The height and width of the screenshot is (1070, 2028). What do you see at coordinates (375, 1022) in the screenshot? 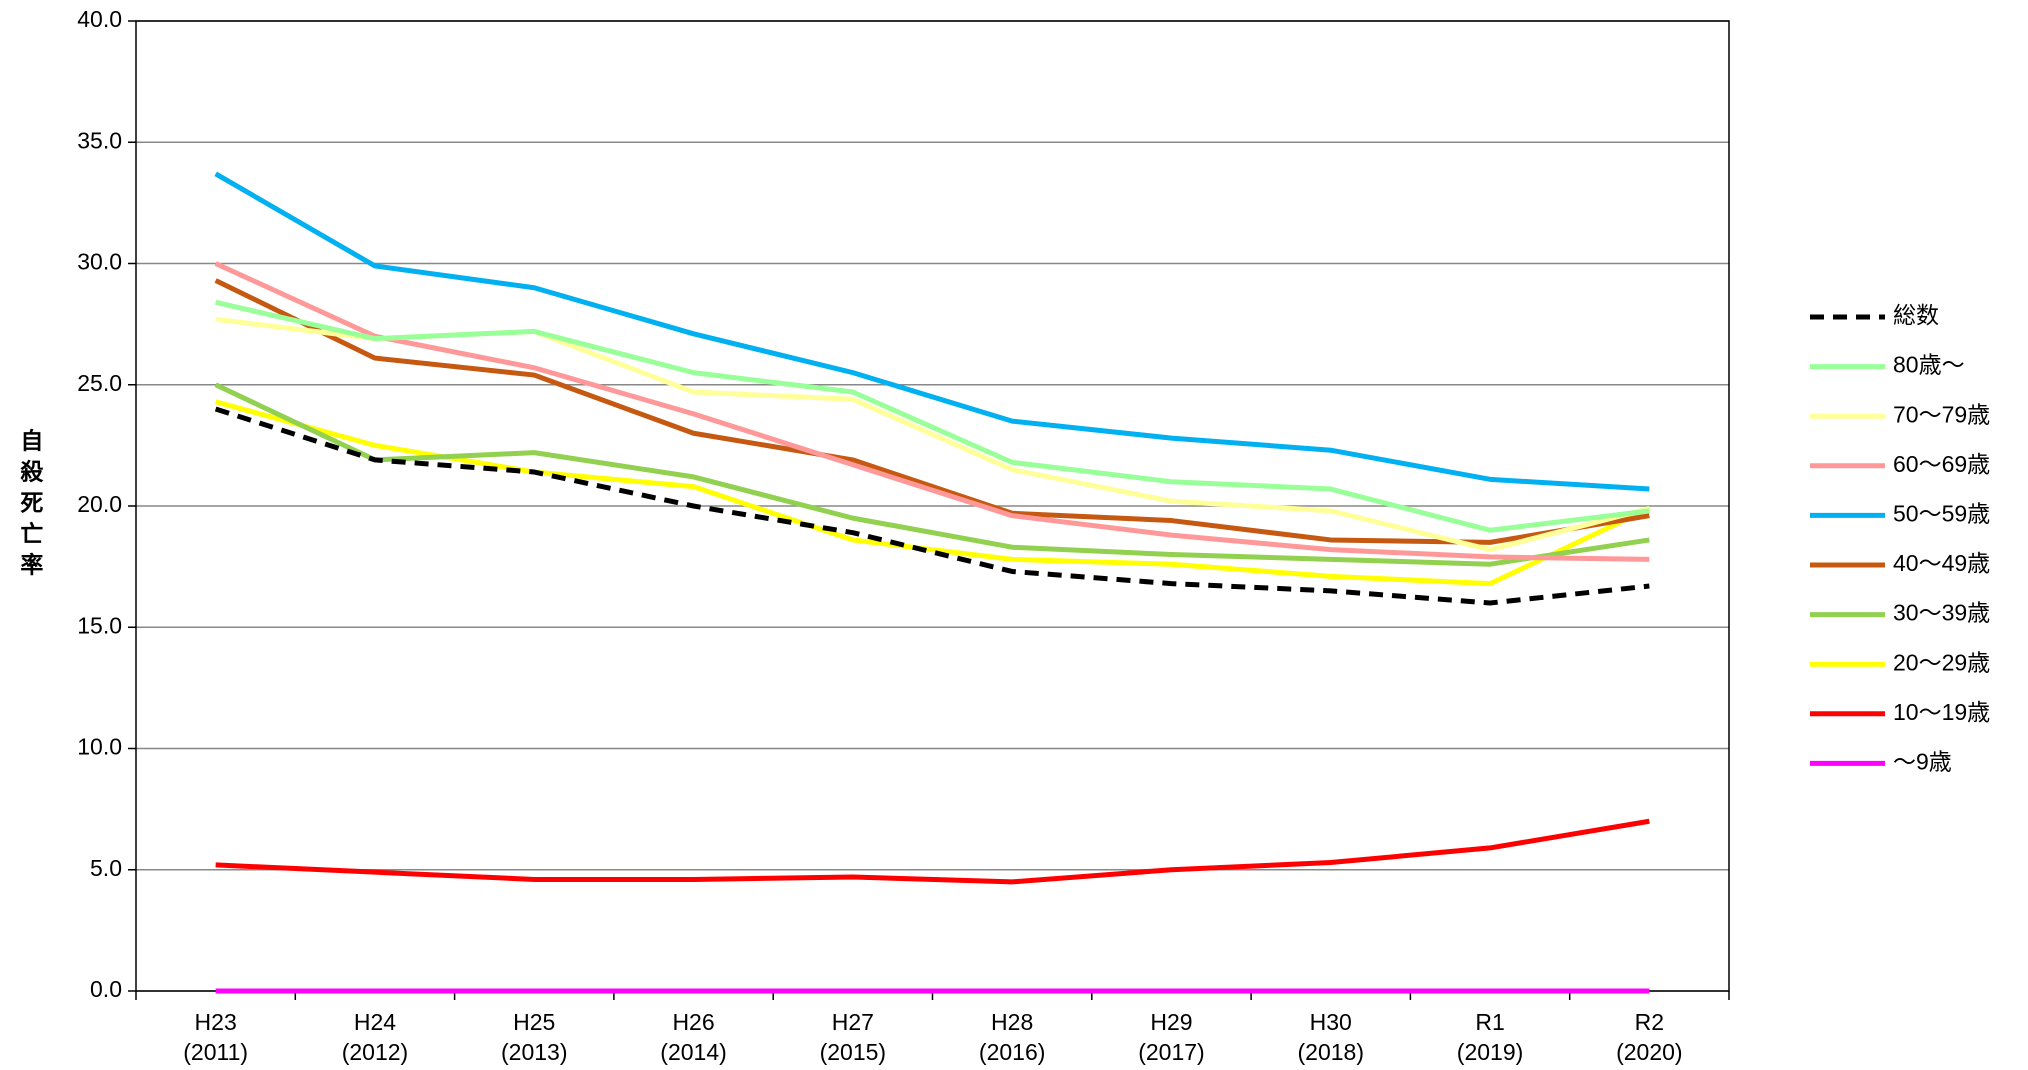
I see `x-tick-label: H24` at bounding box center [375, 1022].